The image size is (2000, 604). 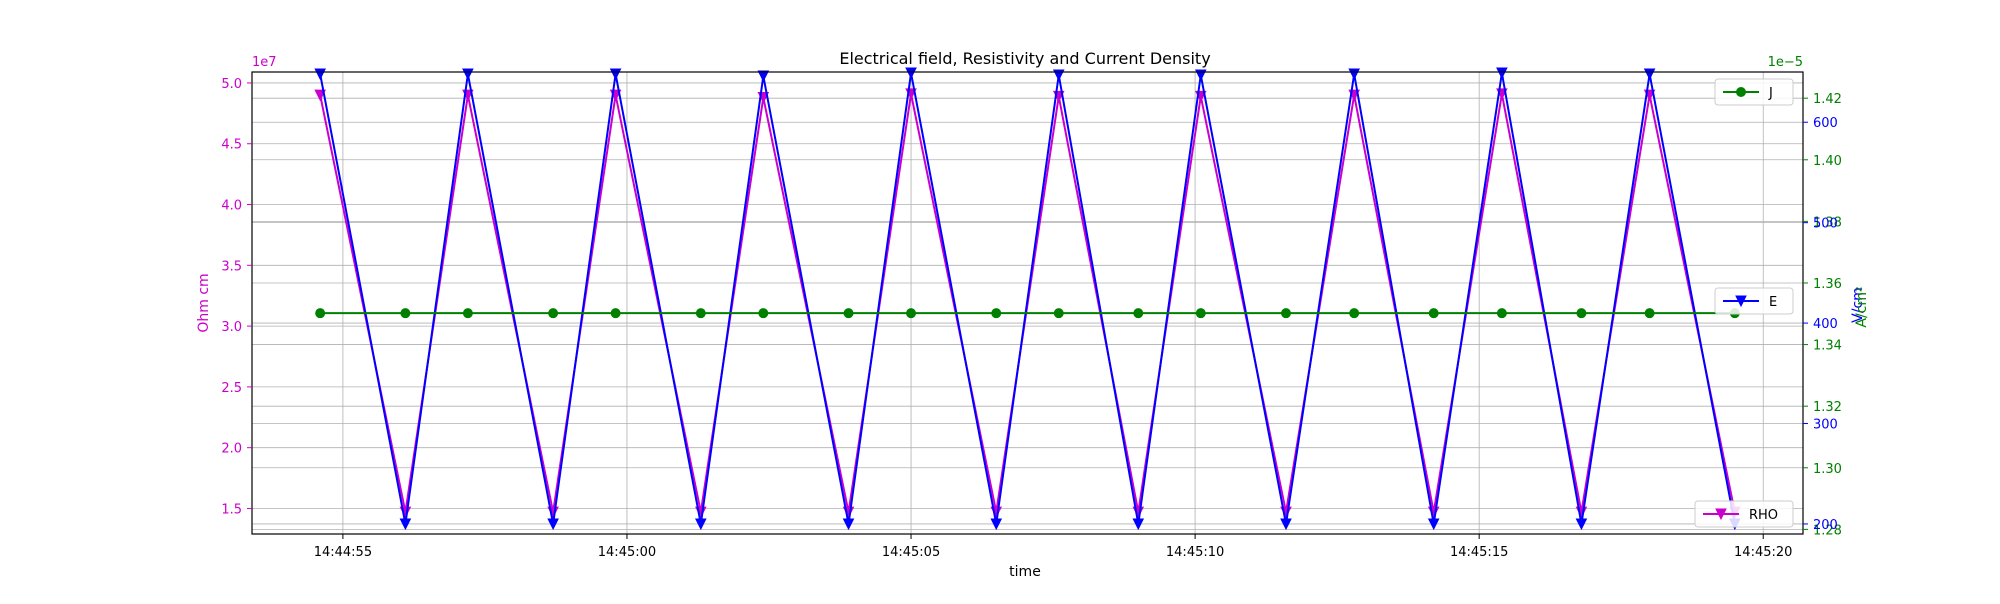 I want to click on j-scale-note: 1e−5, so click(x=1785, y=62).